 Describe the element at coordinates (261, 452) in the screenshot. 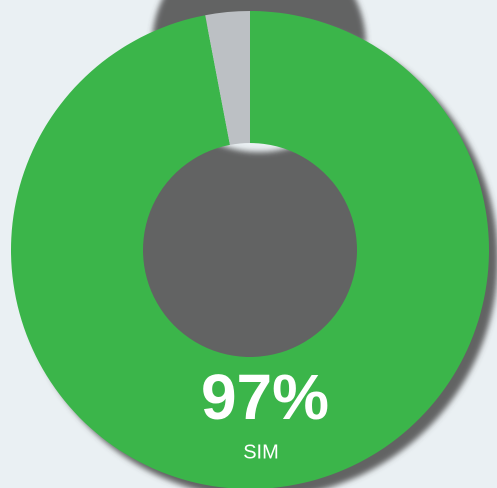

I see `center-category-label: SIM` at that location.